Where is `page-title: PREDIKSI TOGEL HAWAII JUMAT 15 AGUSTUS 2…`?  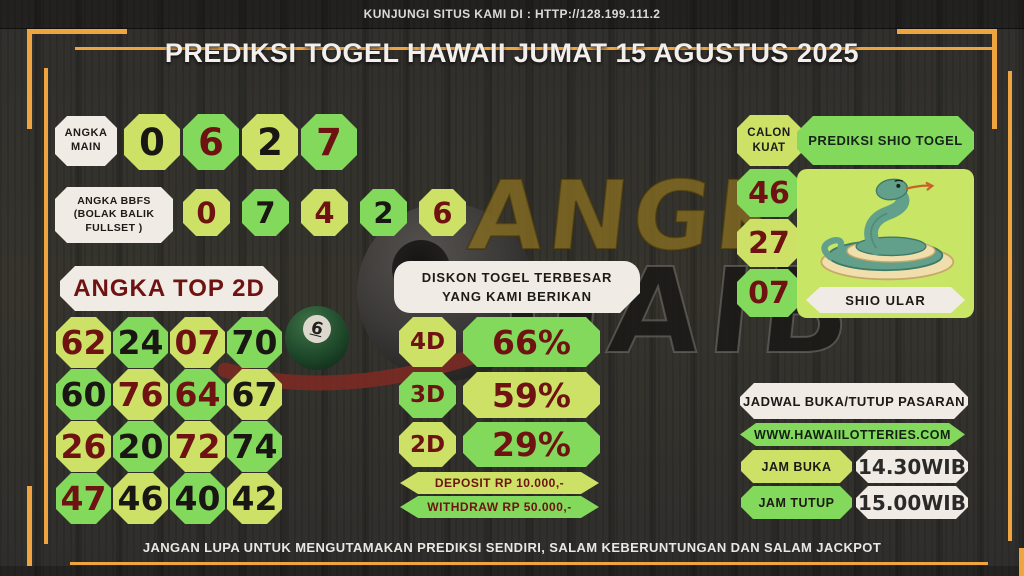
page-title: PREDIKSI TOGEL HAWAII JUMAT 15 AGUSTUS 2… is located at coordinates (512, 53).